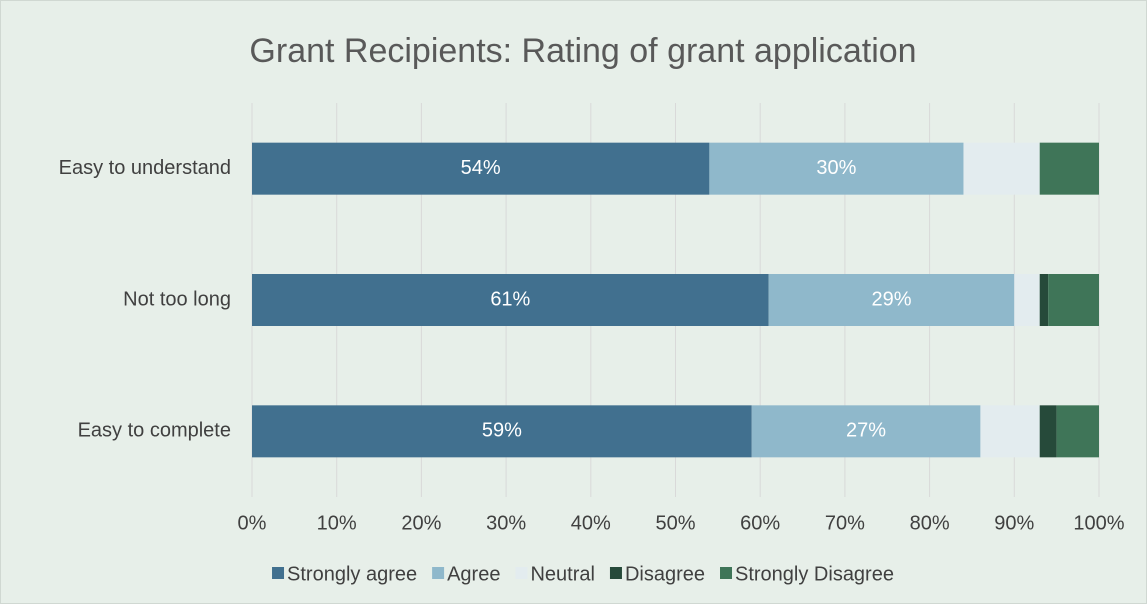 The width and height of the screenshot is (1147, 604). Describe the element at coordinates (252, 523) in the screenshot. I see `x-tick-label: 0%` at that location.